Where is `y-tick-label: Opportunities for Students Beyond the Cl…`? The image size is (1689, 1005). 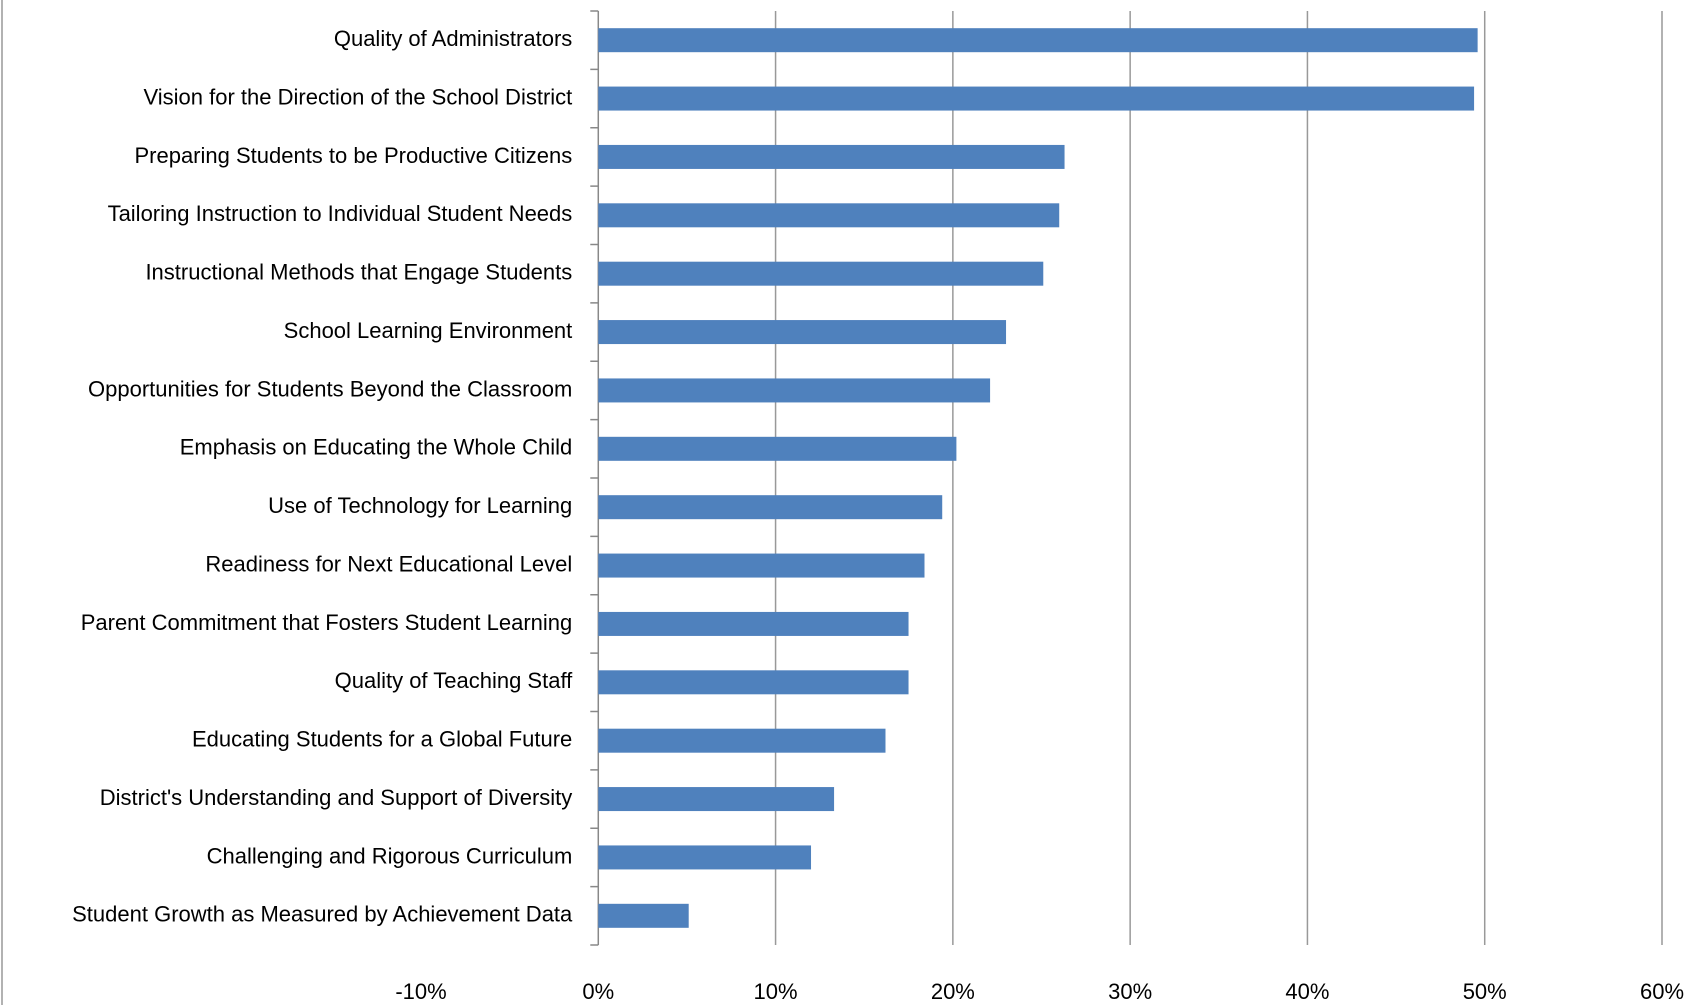
y-tick-label: Opportunities for Students Beyond the Cl… is located at coordinates (330, 388).